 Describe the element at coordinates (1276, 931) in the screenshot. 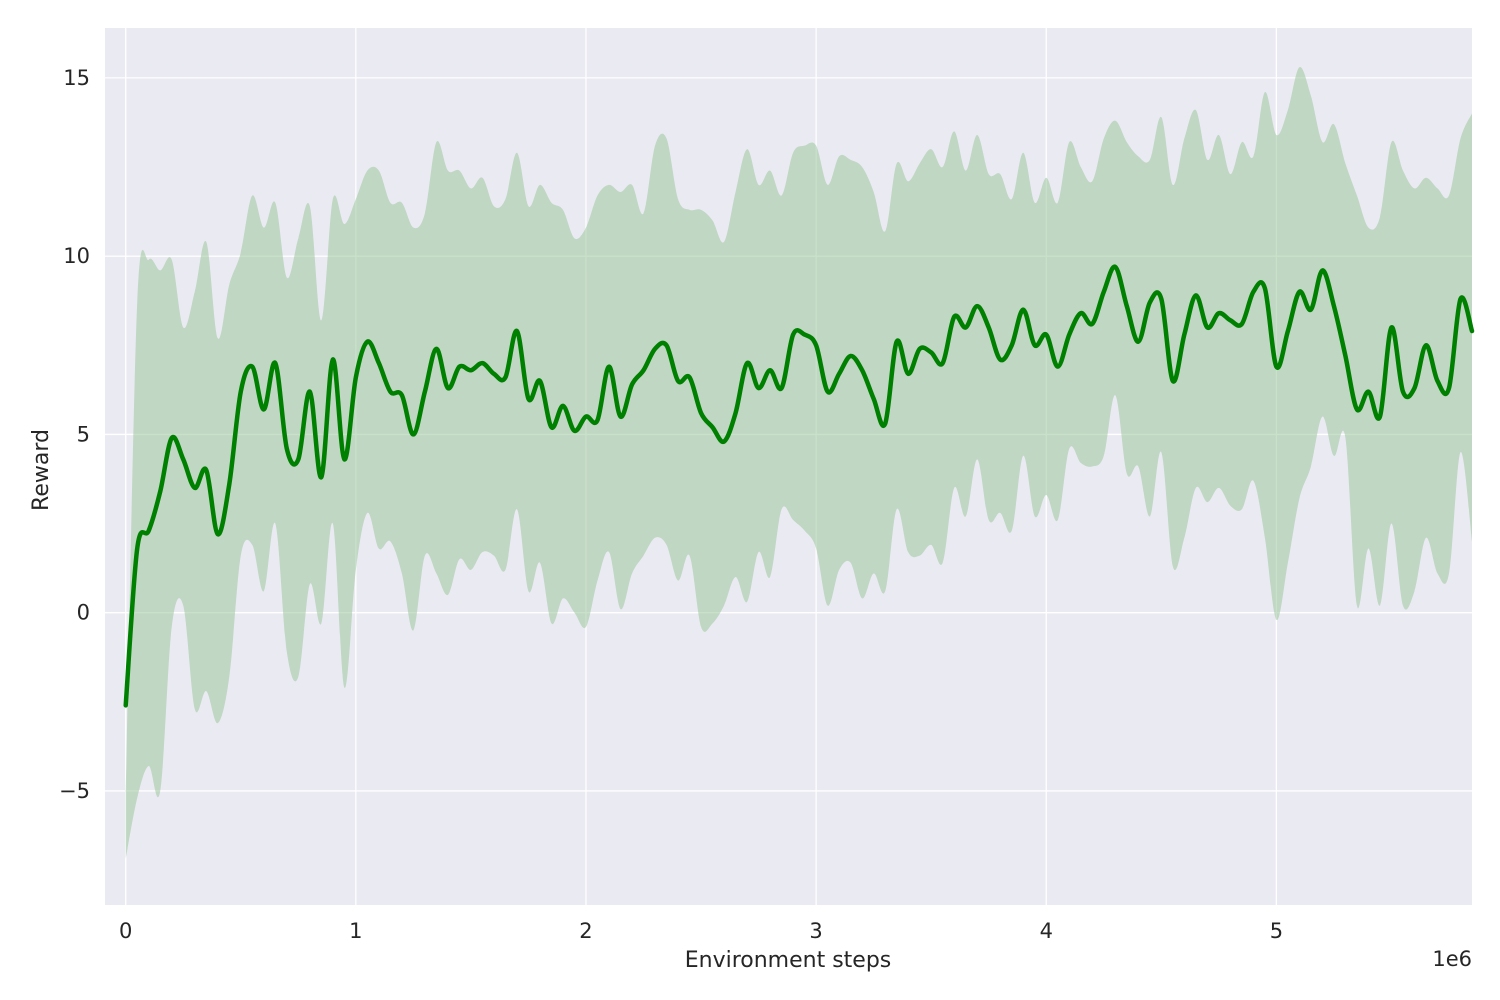

I see `x-tick-label: 5` at that location.